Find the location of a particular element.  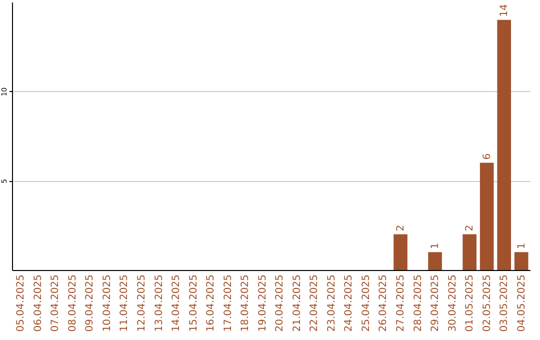

x-tick-label: 06.04.2025 is located at coordinates (38, 303).